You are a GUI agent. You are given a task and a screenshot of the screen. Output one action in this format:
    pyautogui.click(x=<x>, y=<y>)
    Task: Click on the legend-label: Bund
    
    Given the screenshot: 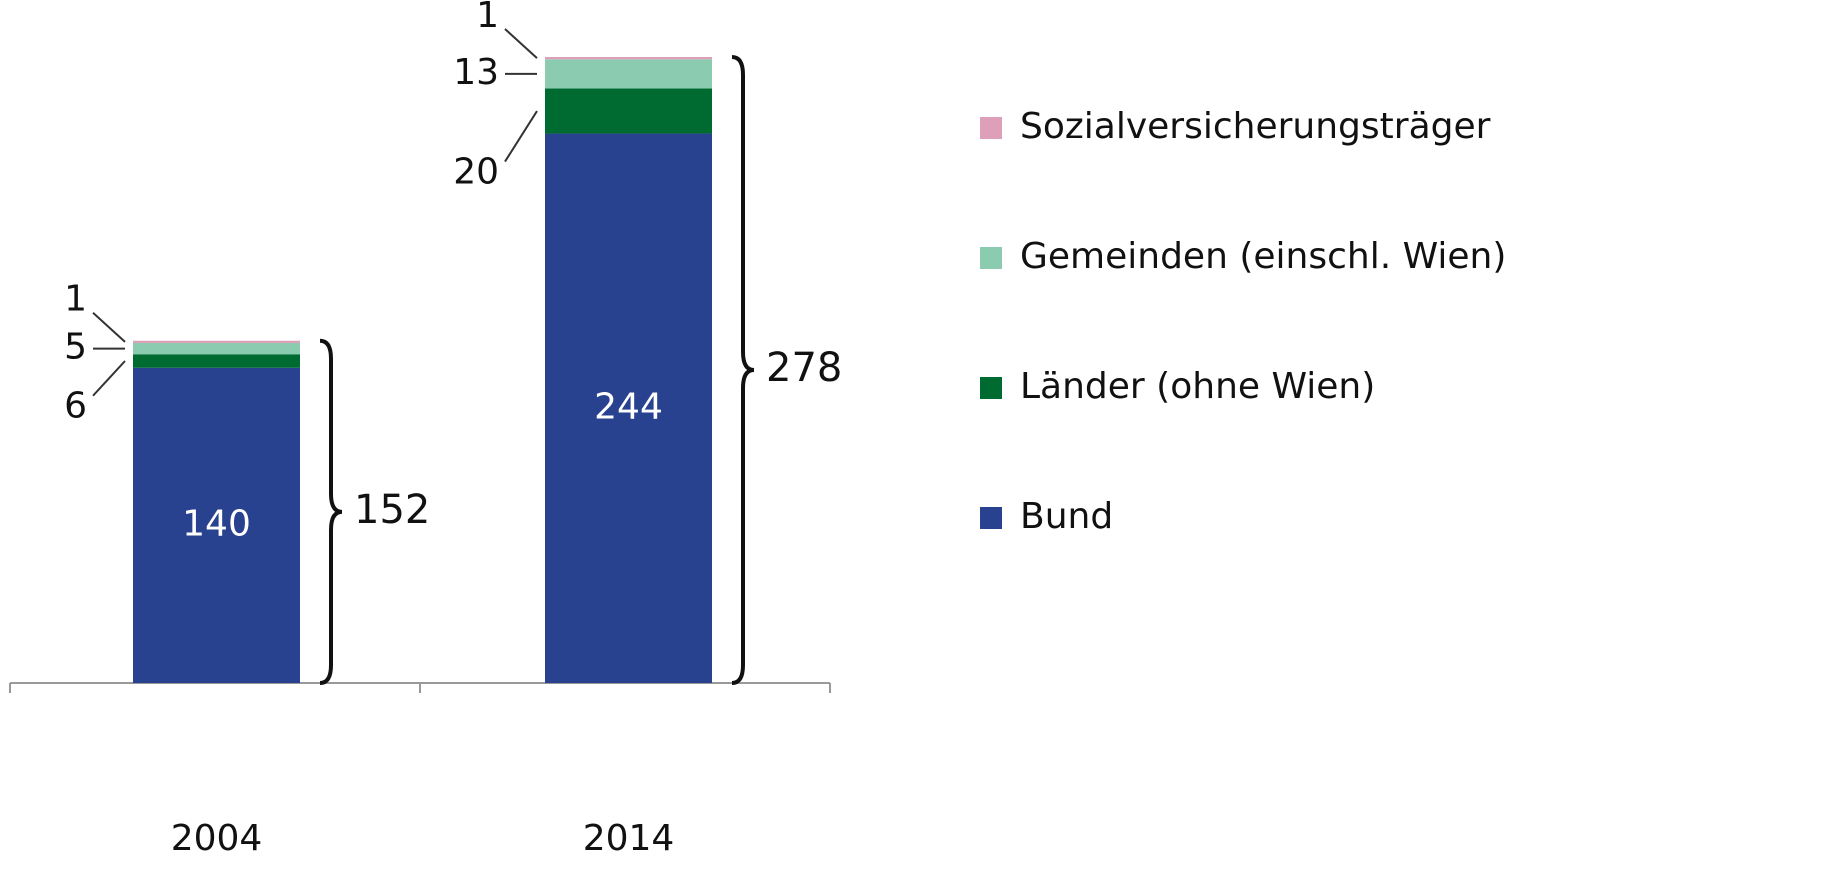 What is the action you would take?
    pyautogui.click(x=1066, y=516)
    